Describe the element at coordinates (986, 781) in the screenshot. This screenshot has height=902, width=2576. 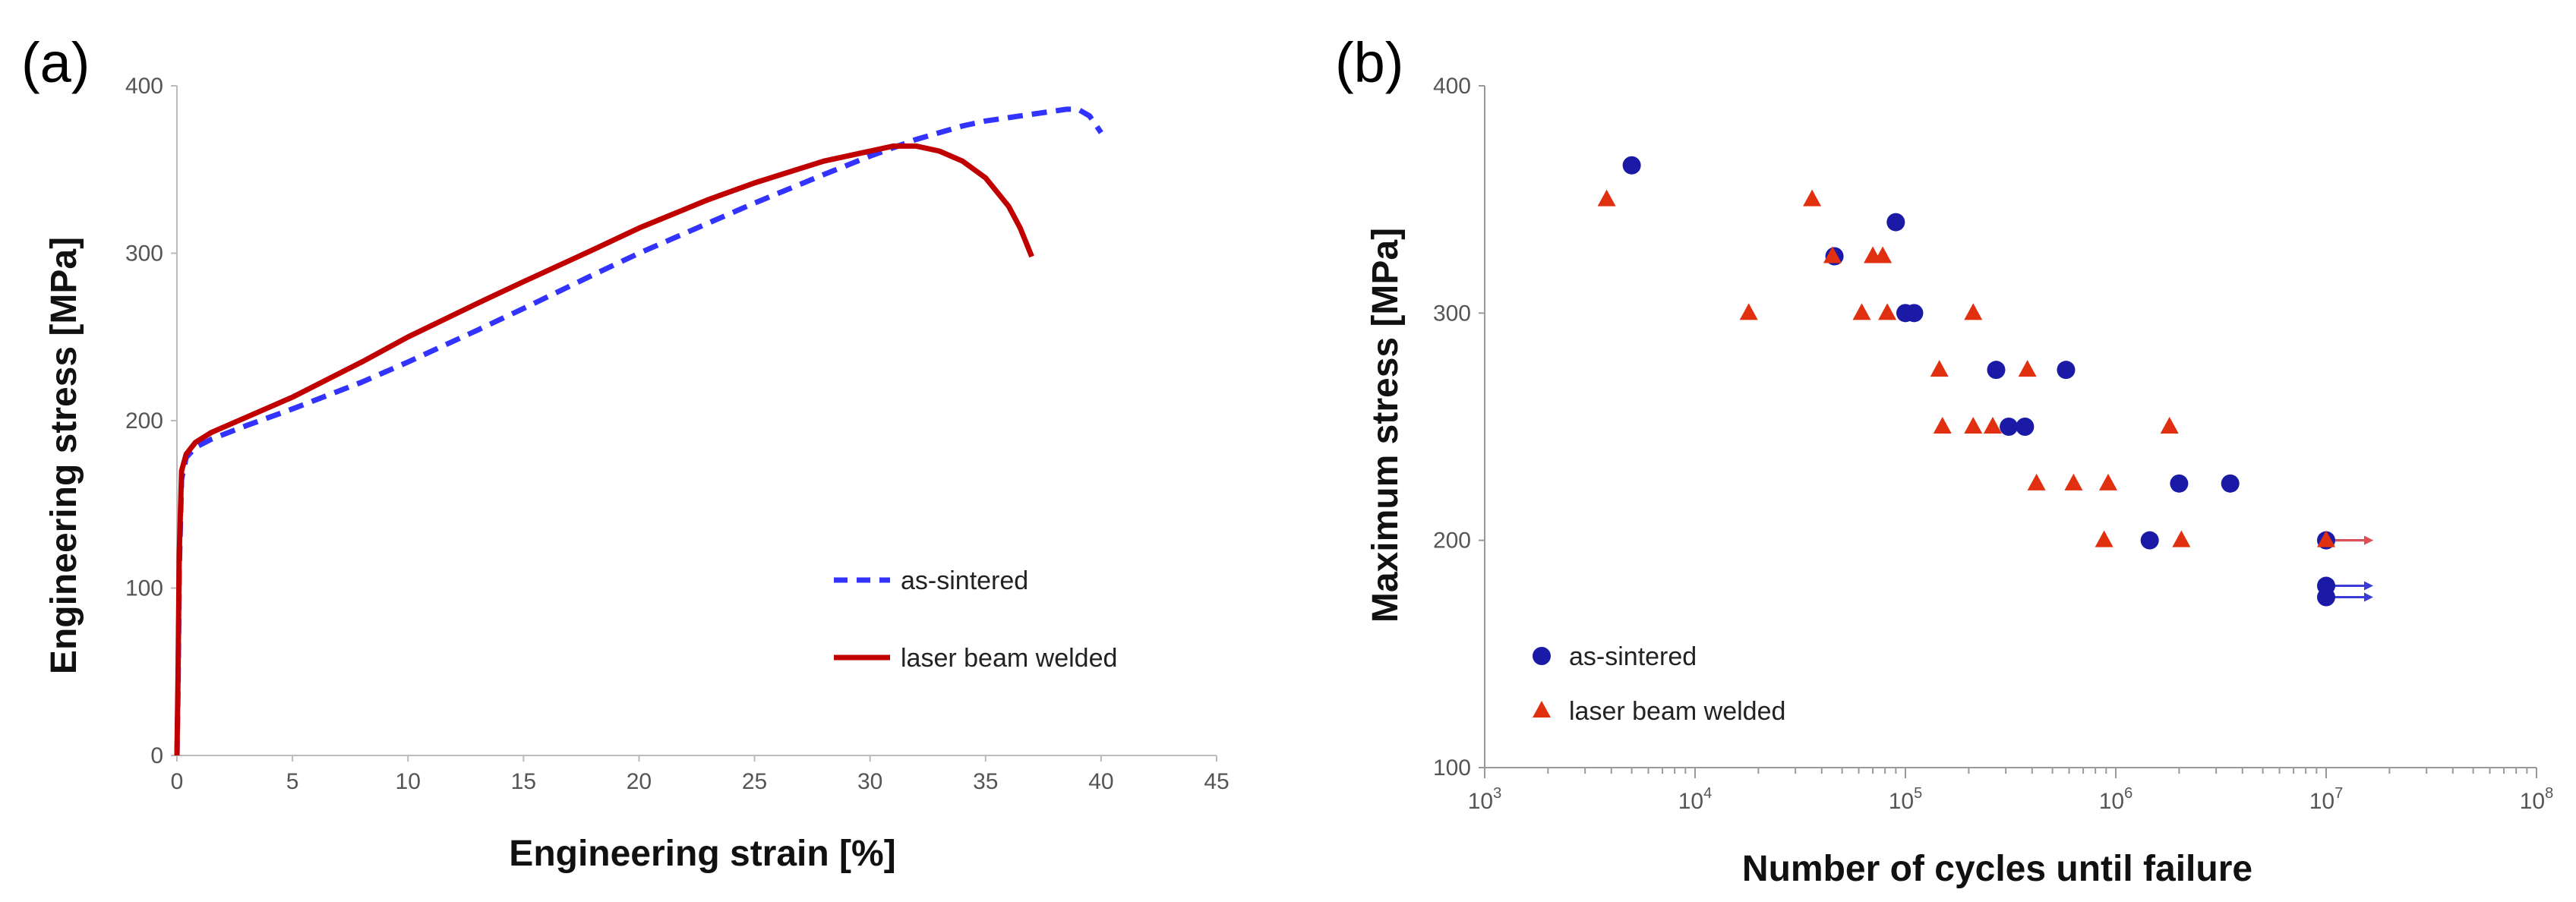
I see `x-tick-label: 35` at that location.